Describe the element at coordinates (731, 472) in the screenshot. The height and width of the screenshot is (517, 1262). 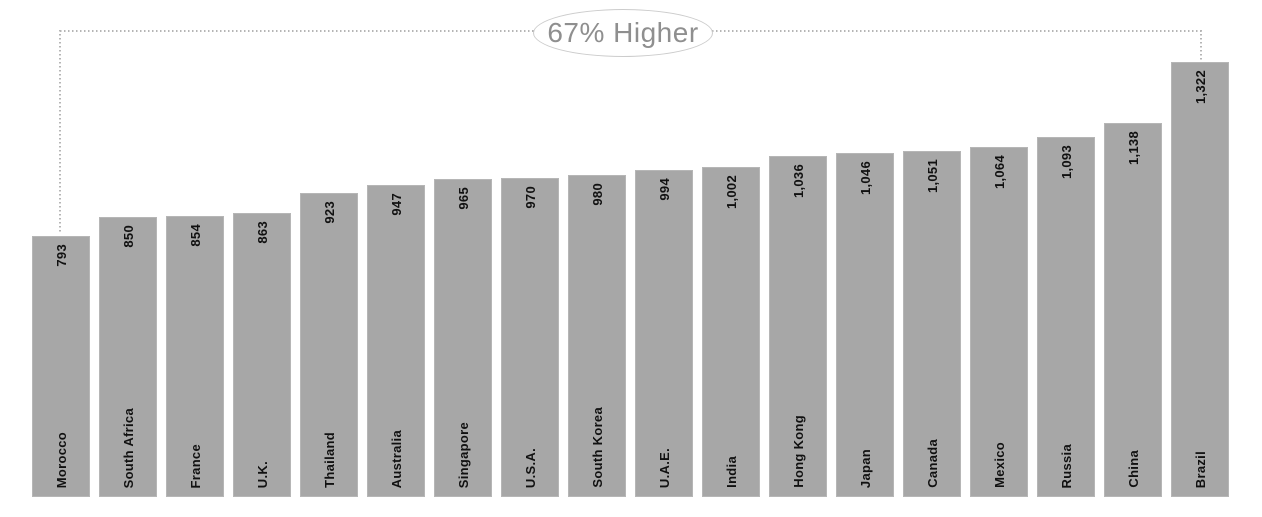
I see `bar-category-label: India` at that location.